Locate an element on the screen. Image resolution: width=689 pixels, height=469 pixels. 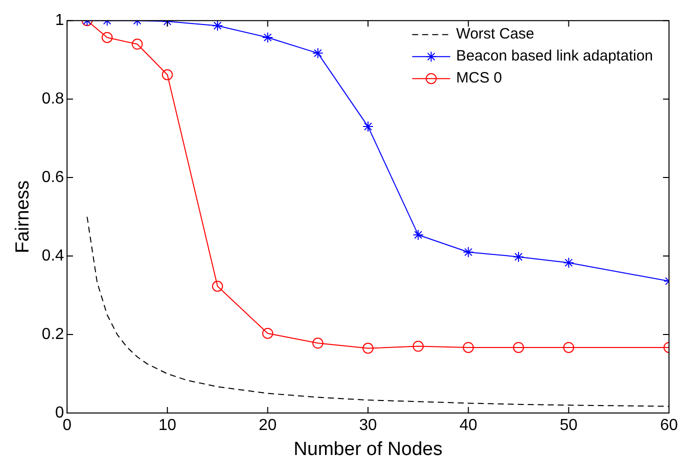
x-tick-label: 30 is located at coordinates (368, 425).